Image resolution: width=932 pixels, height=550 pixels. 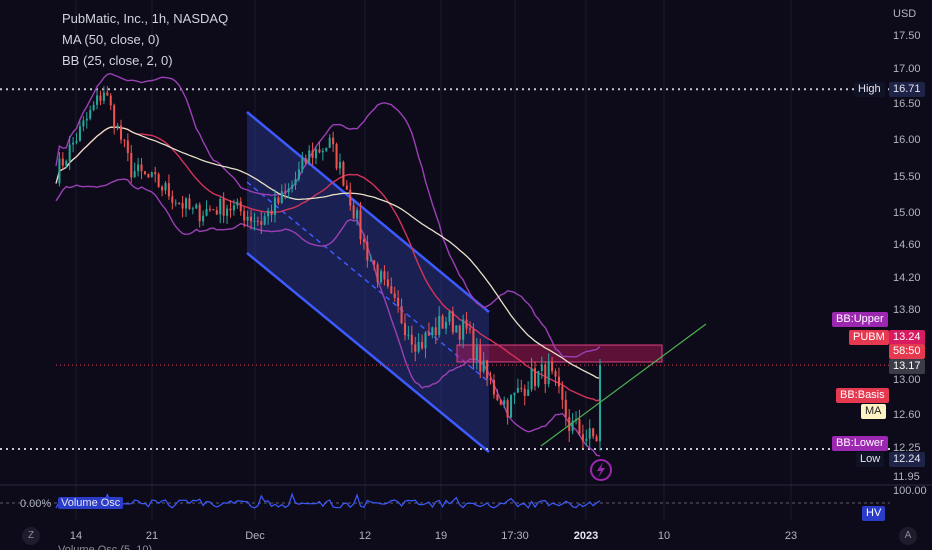 I want to click on x-tick-label: 10, so click(x=664, y=536).